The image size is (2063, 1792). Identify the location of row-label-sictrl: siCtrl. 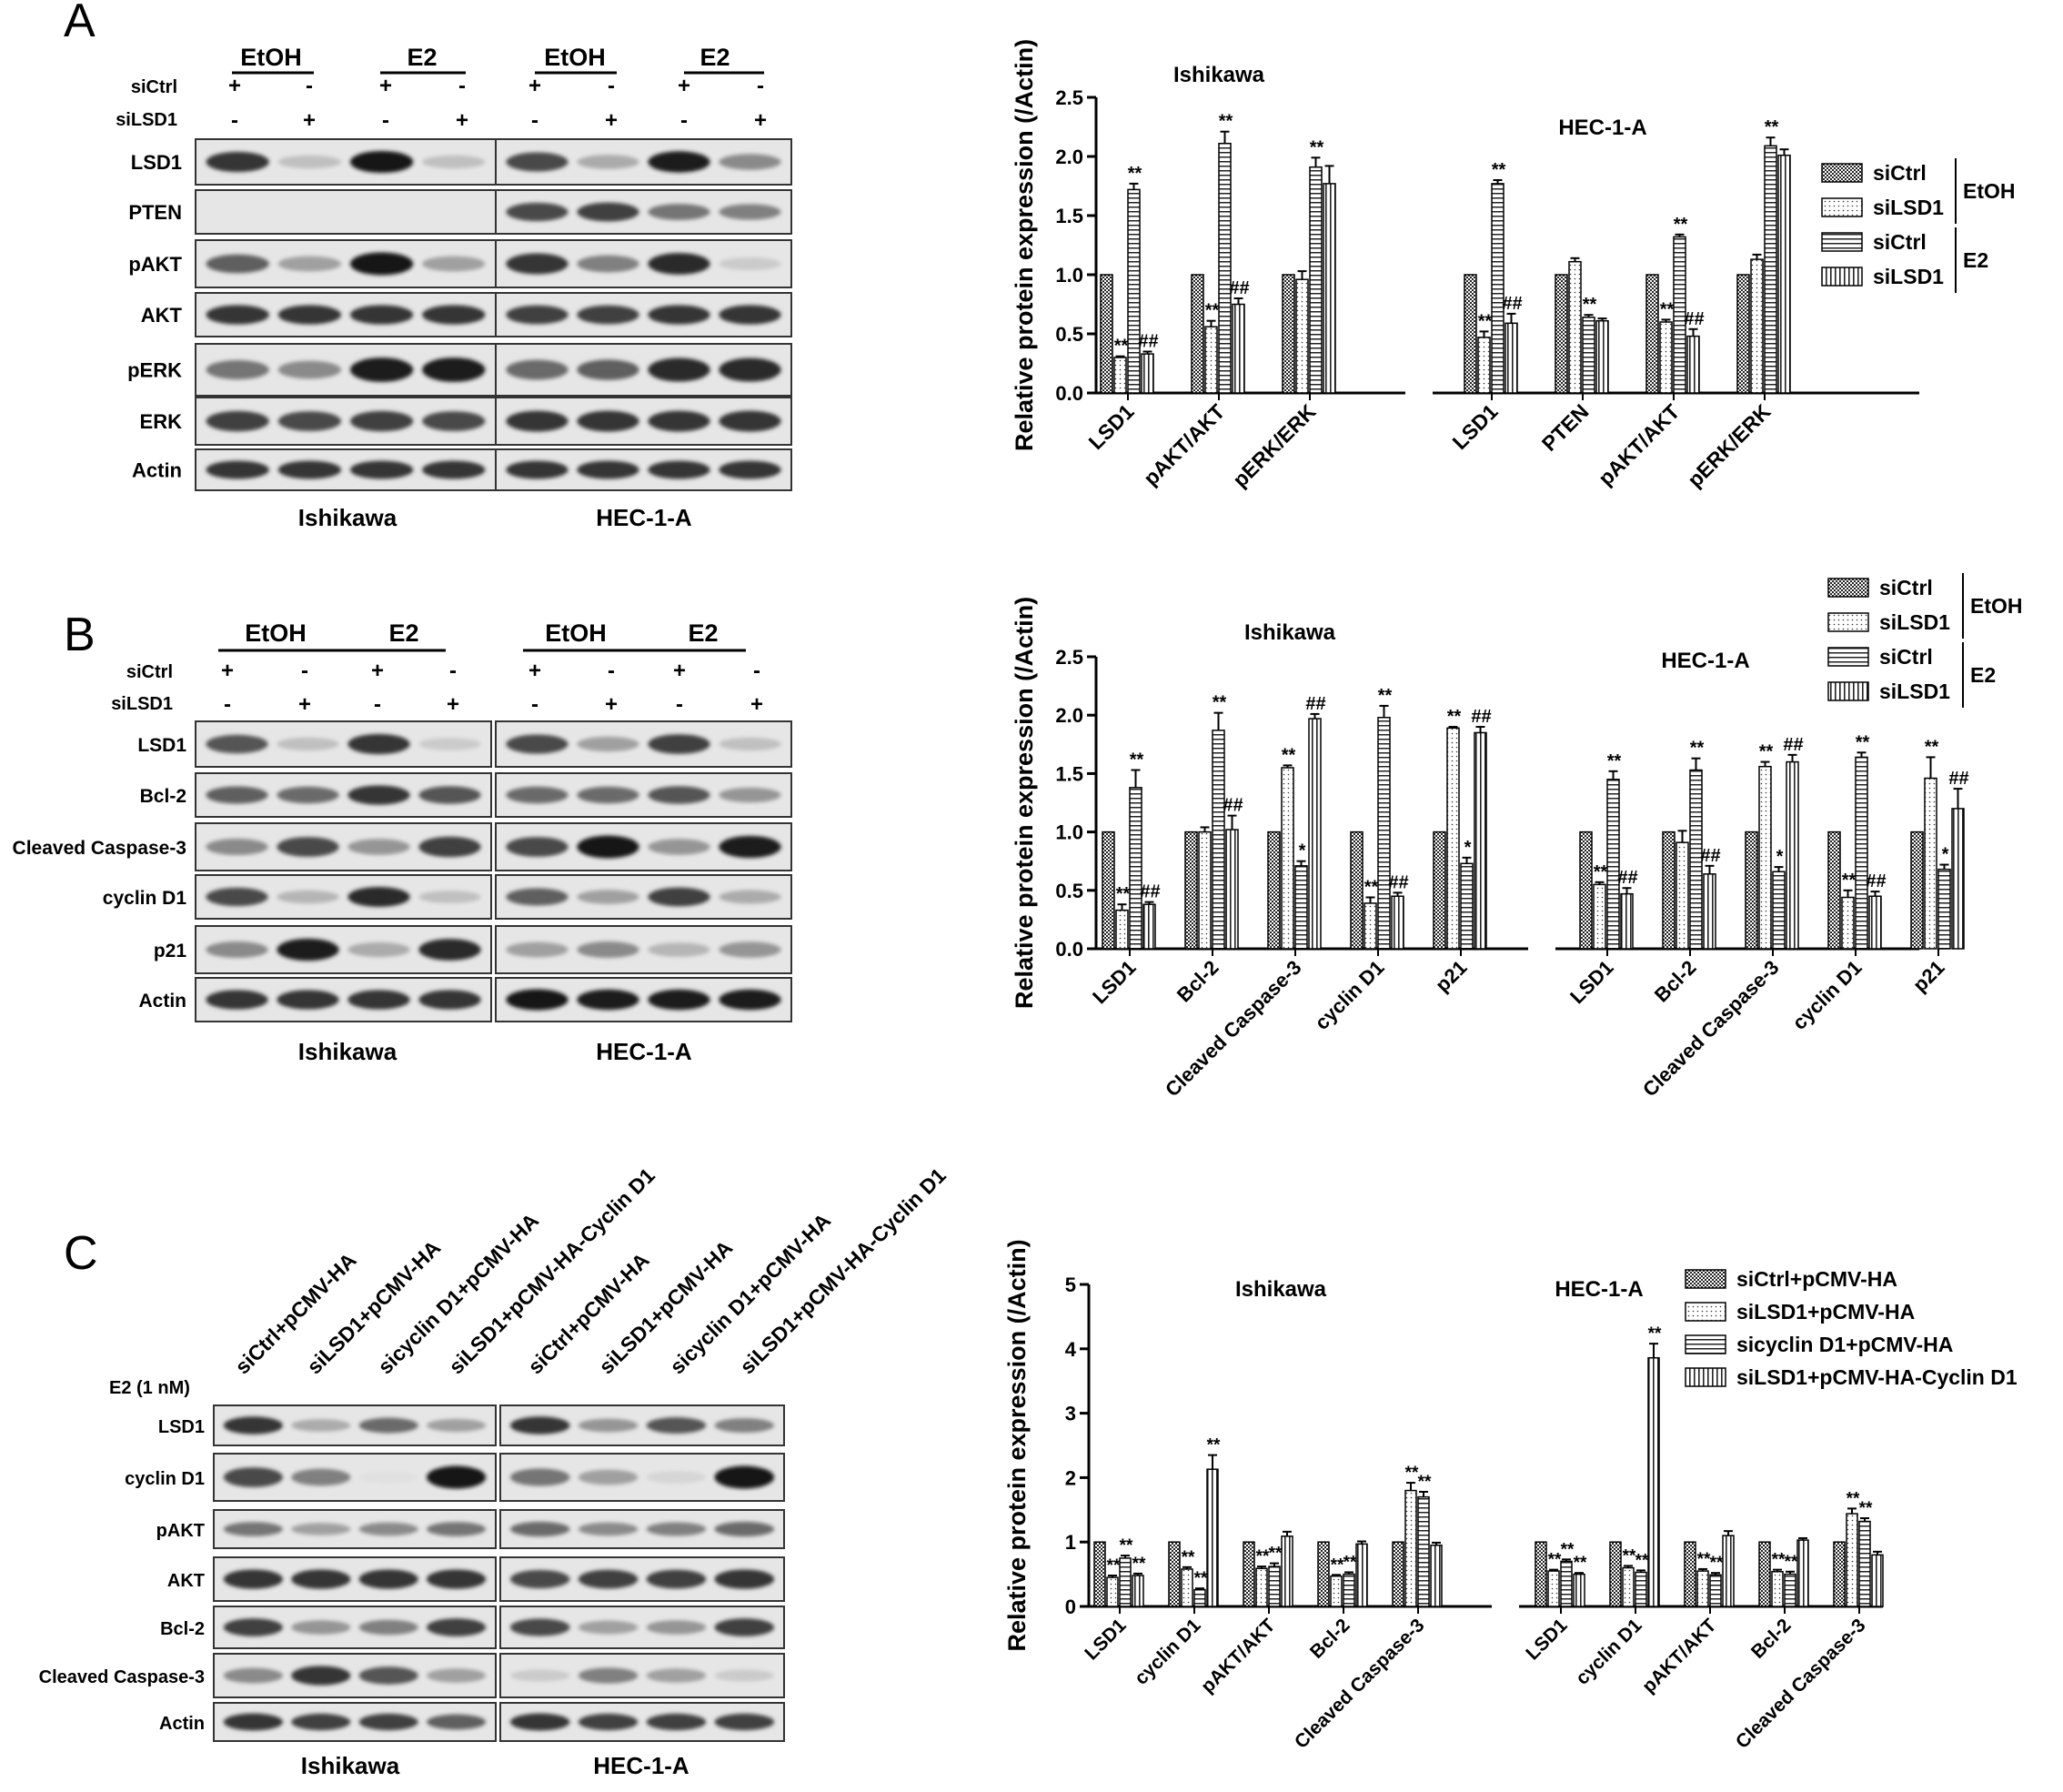
(154, 87).